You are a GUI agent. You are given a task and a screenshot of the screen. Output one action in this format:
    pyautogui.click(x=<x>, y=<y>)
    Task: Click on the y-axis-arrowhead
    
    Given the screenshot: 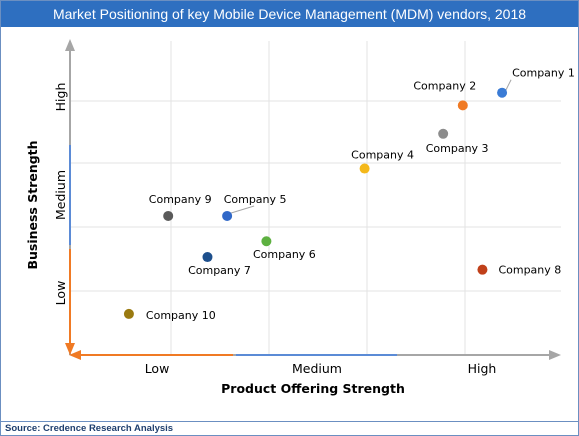 What is the action you would take?
    pyautogui.click(x=70, y=45)
    